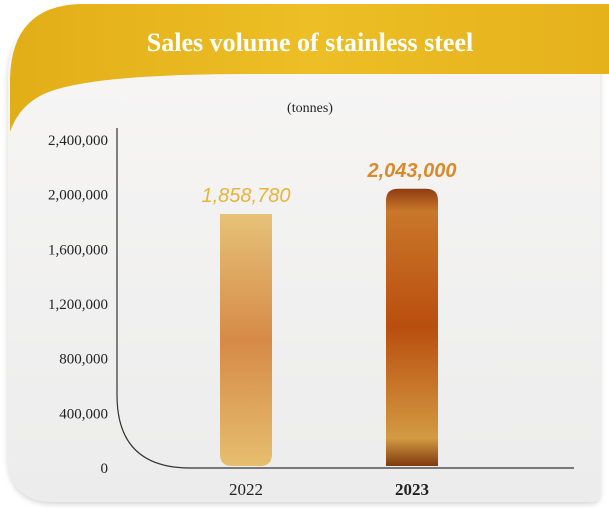  Describe the element at coordinates (78, 250) in the screenshot. I see `y-tick-label: 1,600,000` at that location.